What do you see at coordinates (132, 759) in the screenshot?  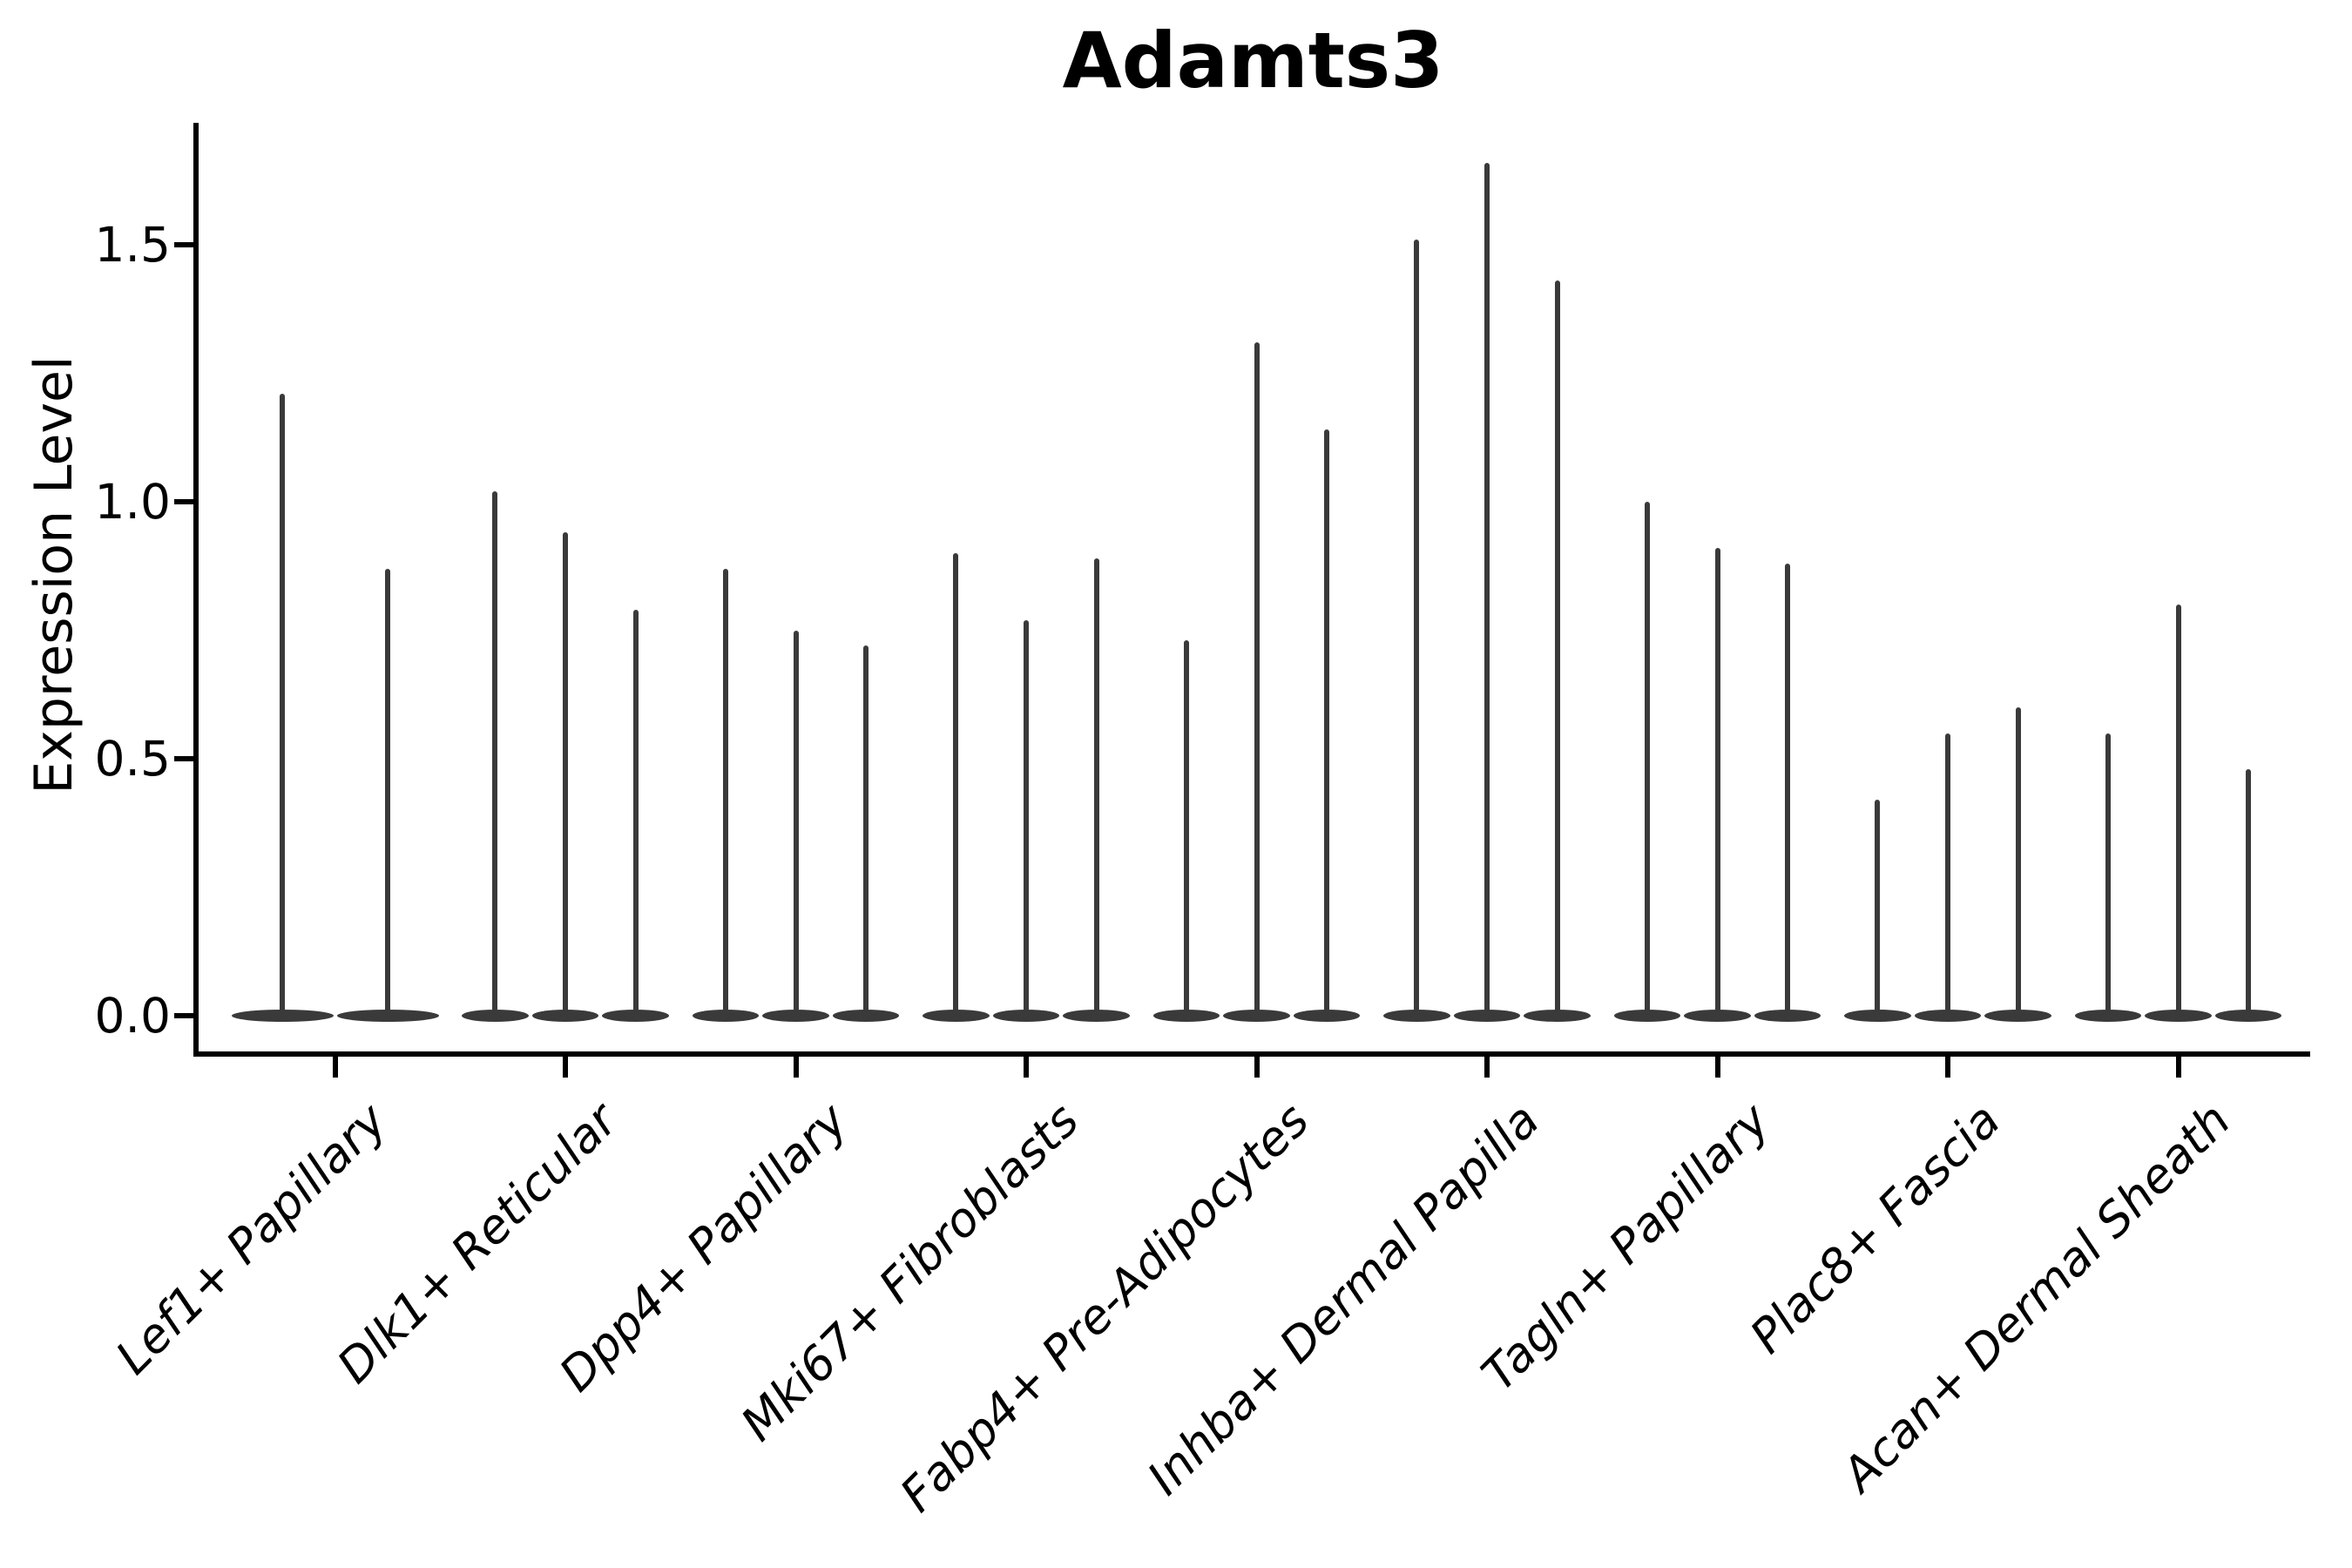 I see `y-tick-label: 0.5` at bounding box center [132, 759].